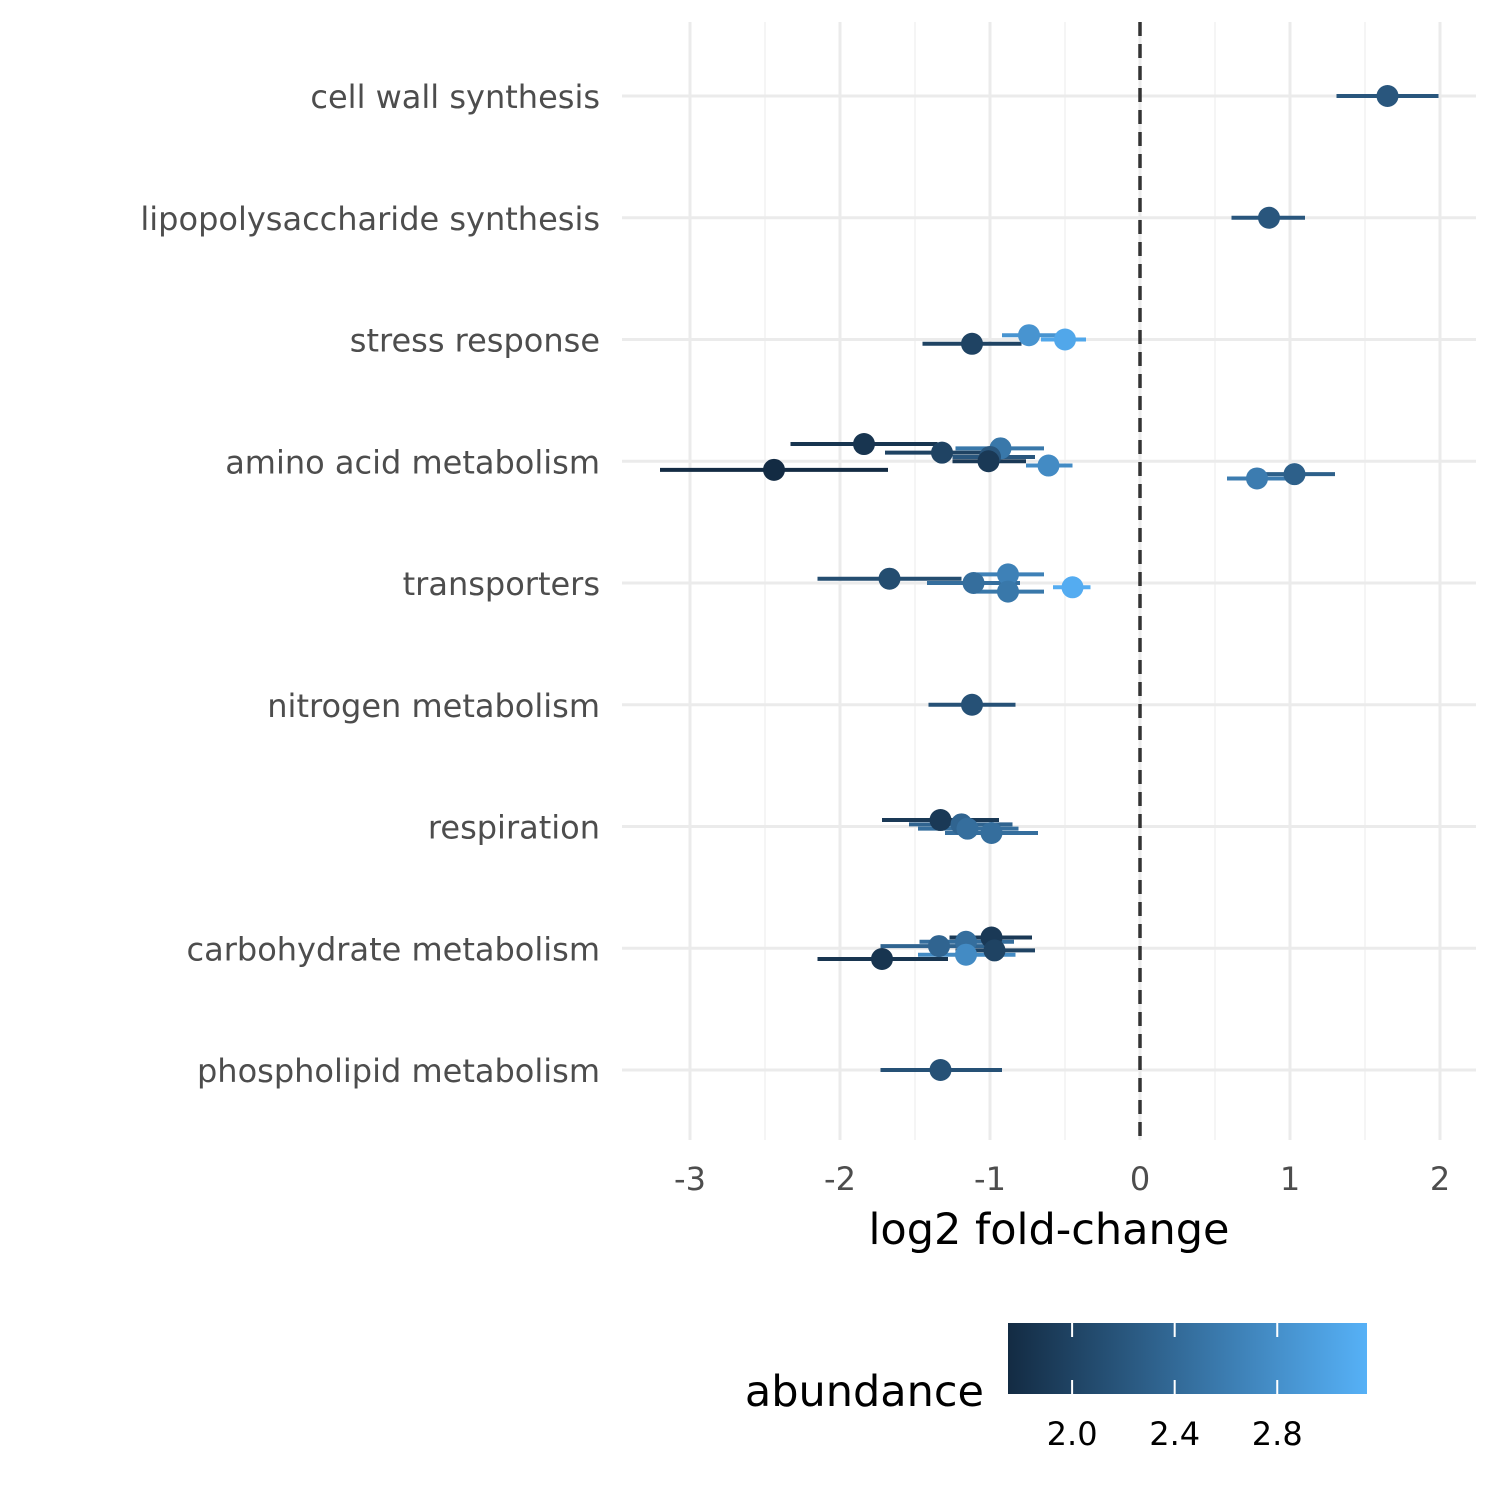  I want to click on x-tick-label: -2, so click(840, 1179).